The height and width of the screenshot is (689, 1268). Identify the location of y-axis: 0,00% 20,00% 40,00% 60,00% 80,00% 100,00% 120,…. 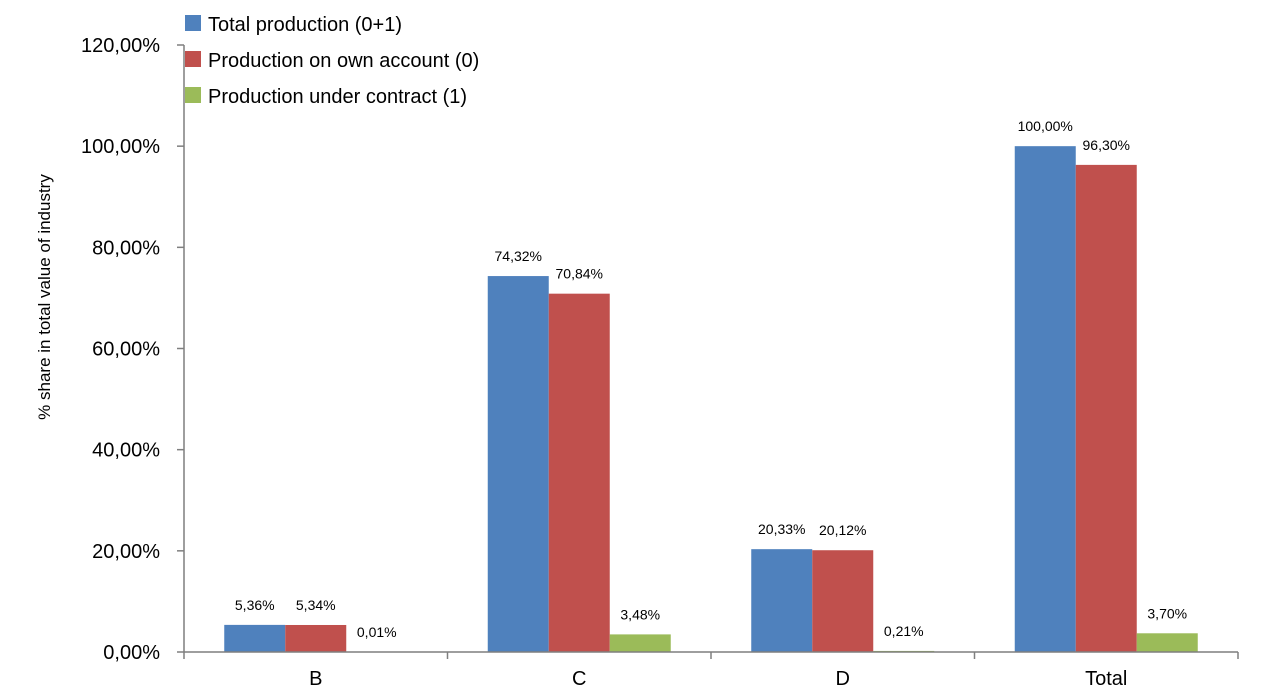
(133, 349).